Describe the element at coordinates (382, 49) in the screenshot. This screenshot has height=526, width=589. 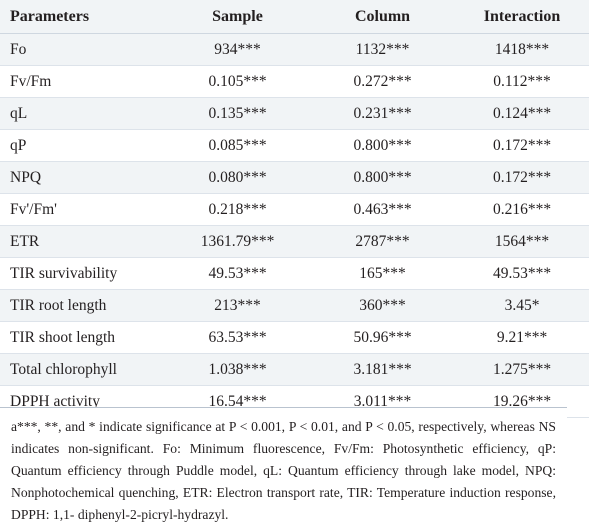
I see `column-value: 1132***` at that location.